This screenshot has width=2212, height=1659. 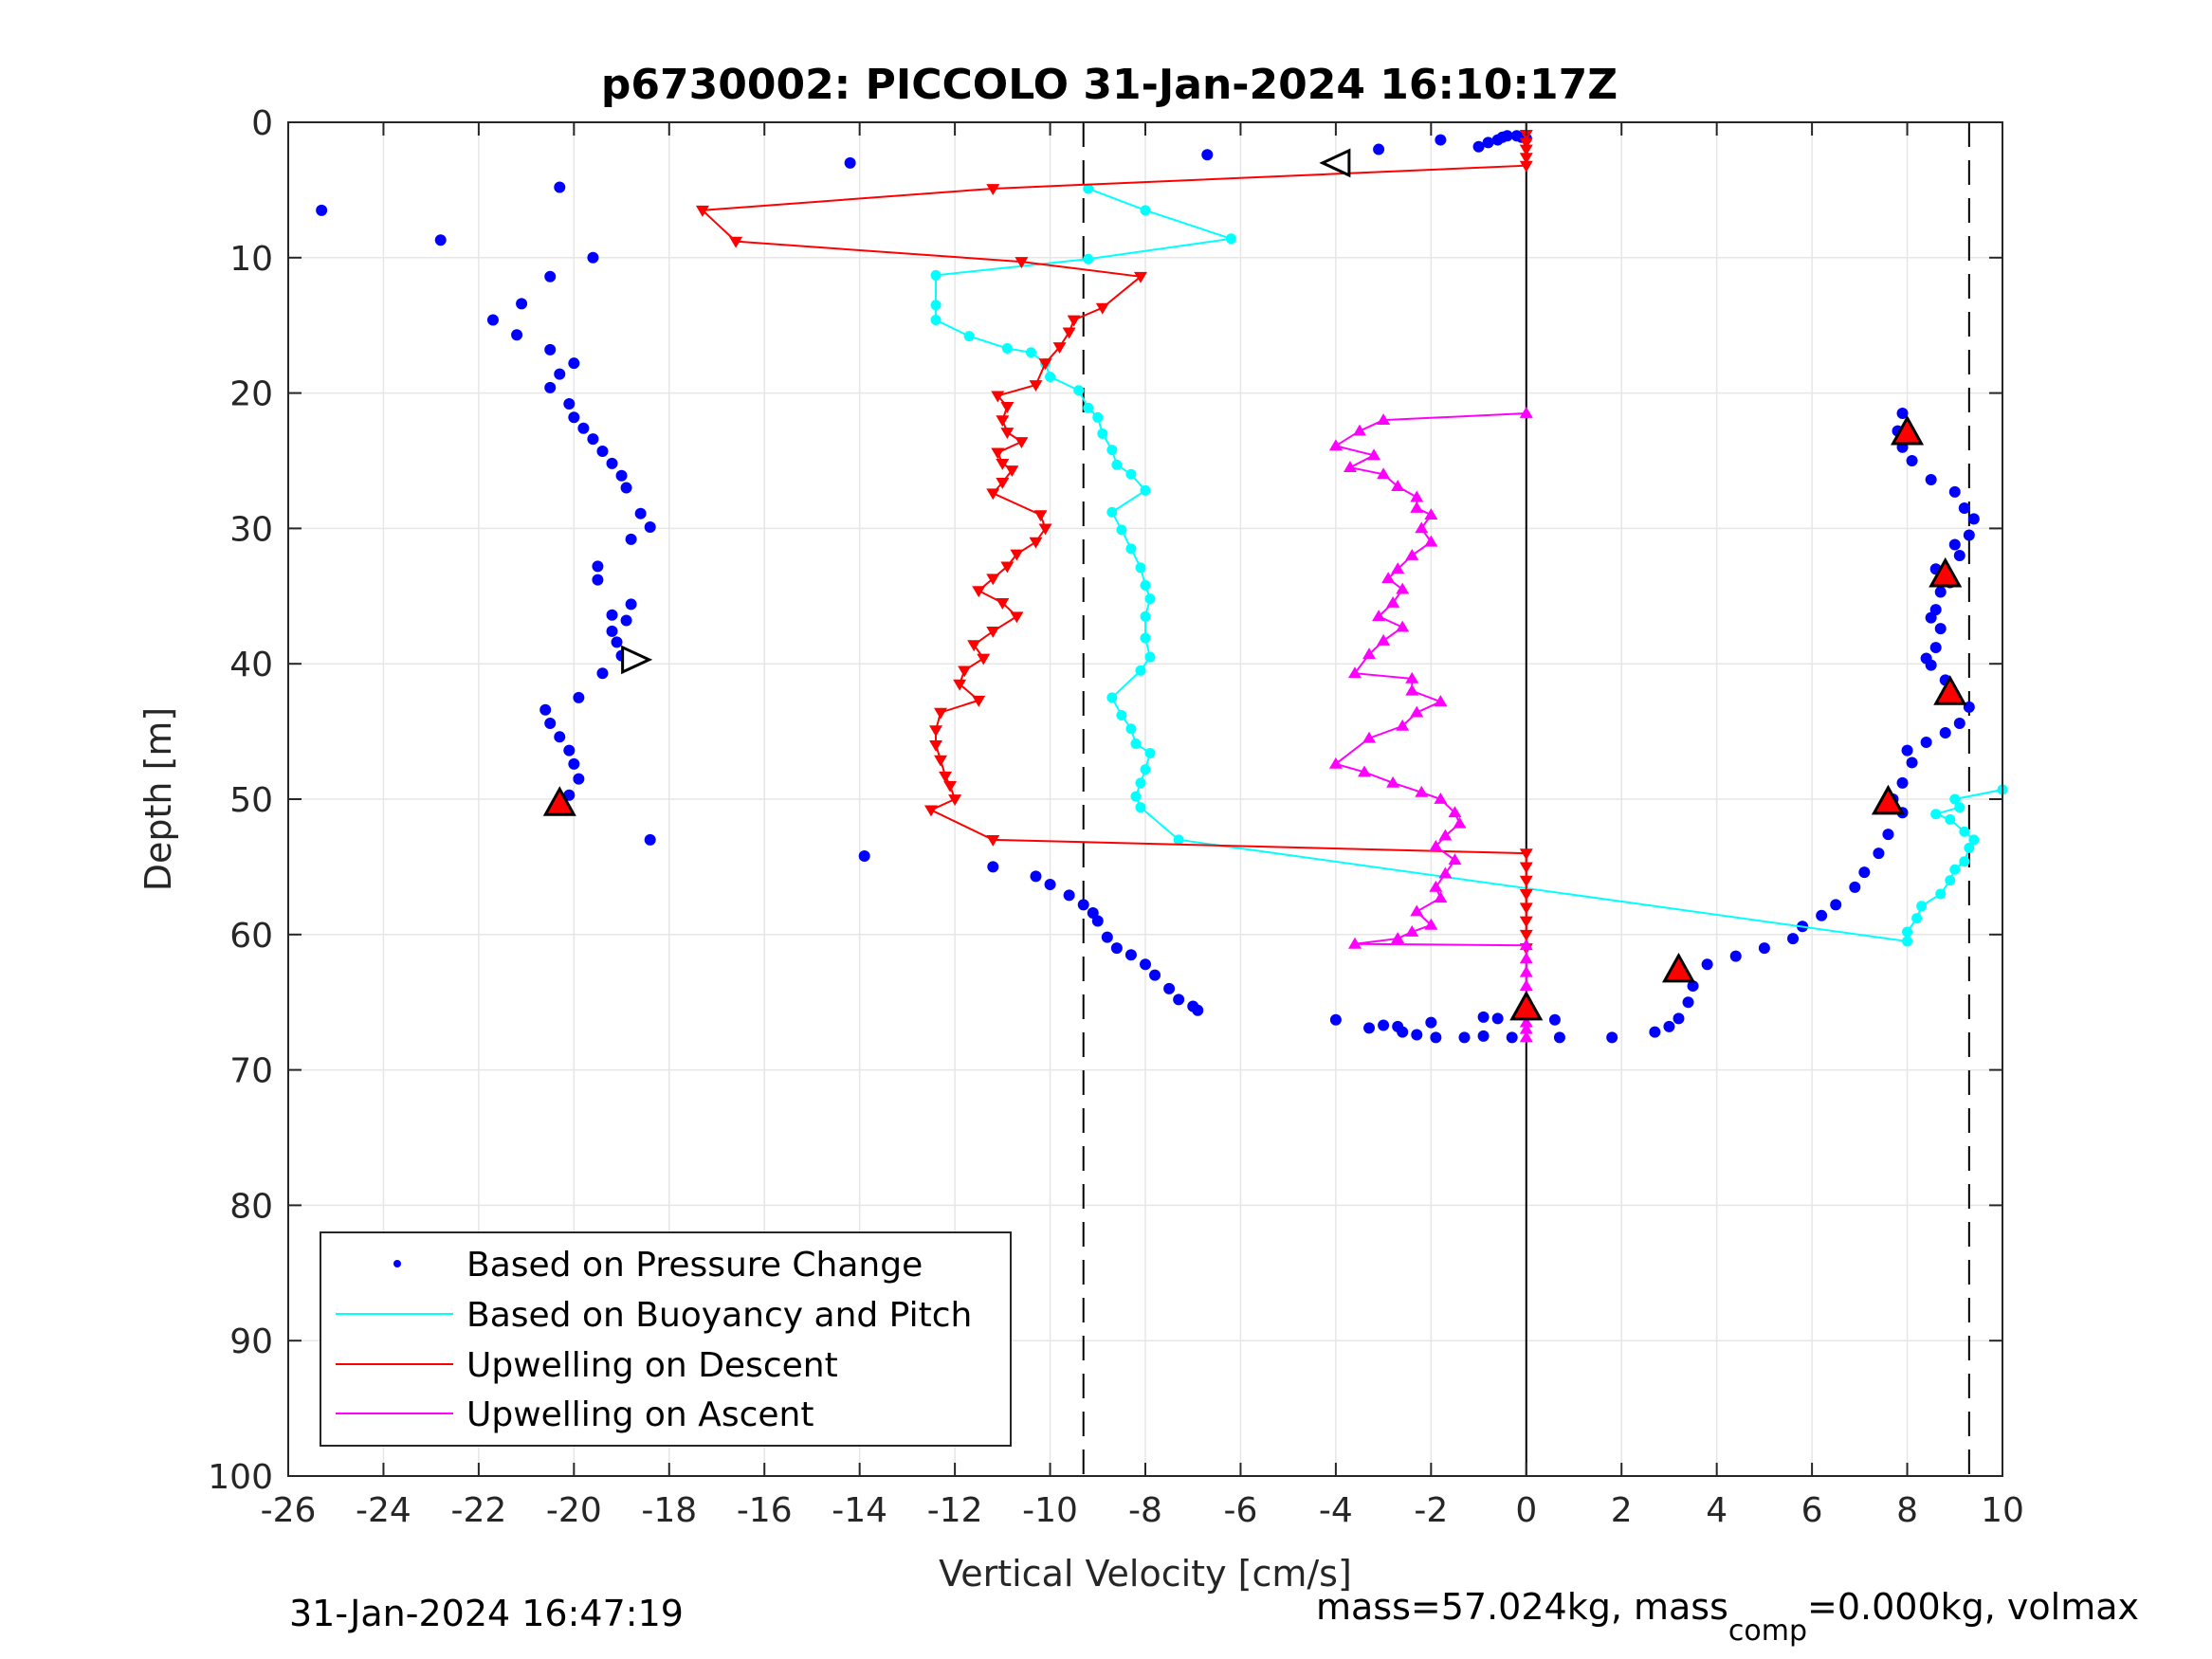 I want to click on x-tick-label: 4, so click(x=1717, y=1510).